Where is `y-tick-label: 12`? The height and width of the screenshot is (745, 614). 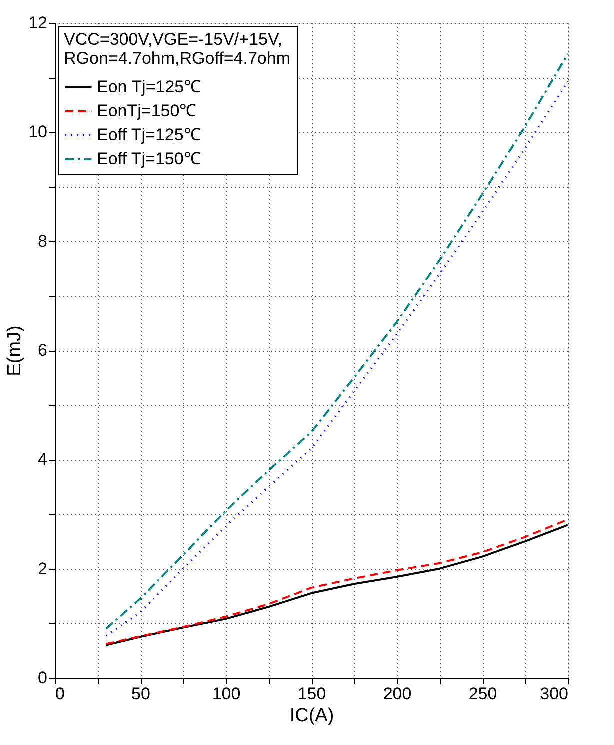 y-tick-label: 12 is located at coordinates (38, 23).